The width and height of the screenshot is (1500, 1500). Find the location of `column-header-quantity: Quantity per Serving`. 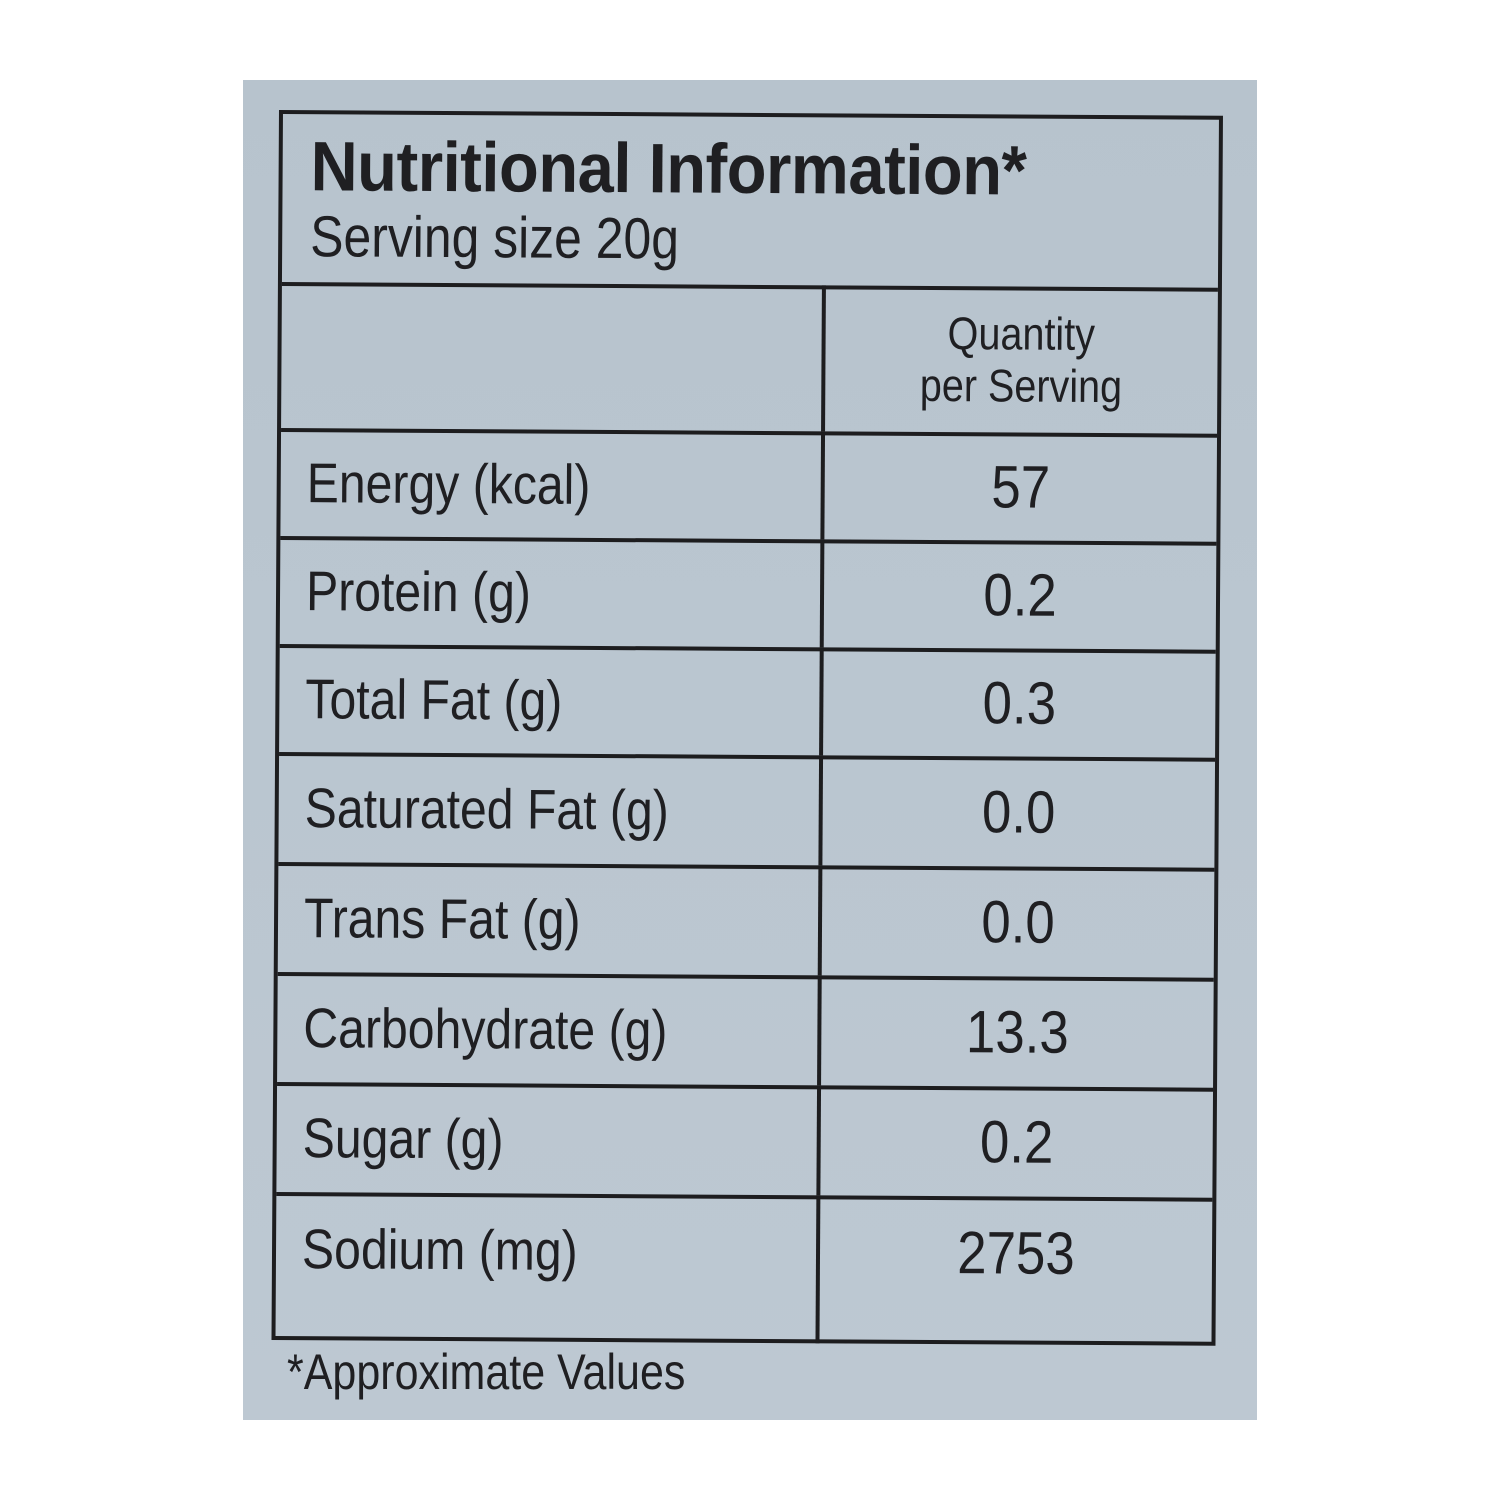

column-header-quantity: Quantity per Serving is located at coordinates (1021, 359).